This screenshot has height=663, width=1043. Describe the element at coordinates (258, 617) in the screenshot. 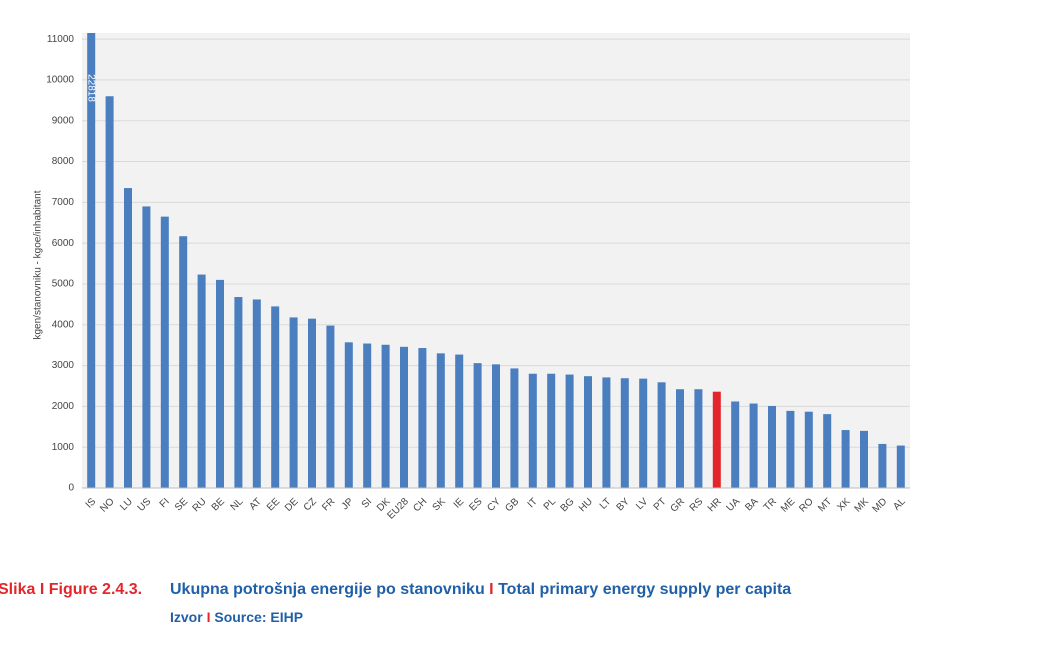

I see `source-en: Source: EIHP` at that location.